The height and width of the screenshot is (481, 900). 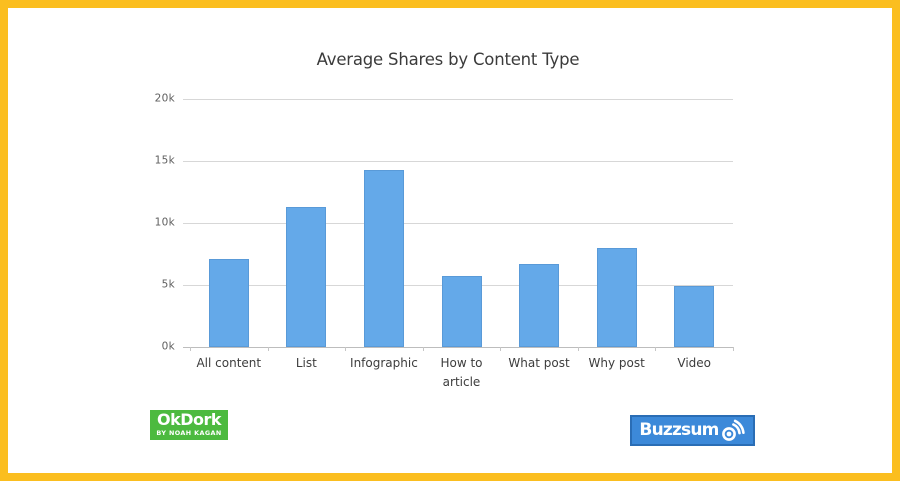 What do you see at coordinates (458, 347) in the screenshot?
I see `x-axis-line` at bounding box center [458, 347].